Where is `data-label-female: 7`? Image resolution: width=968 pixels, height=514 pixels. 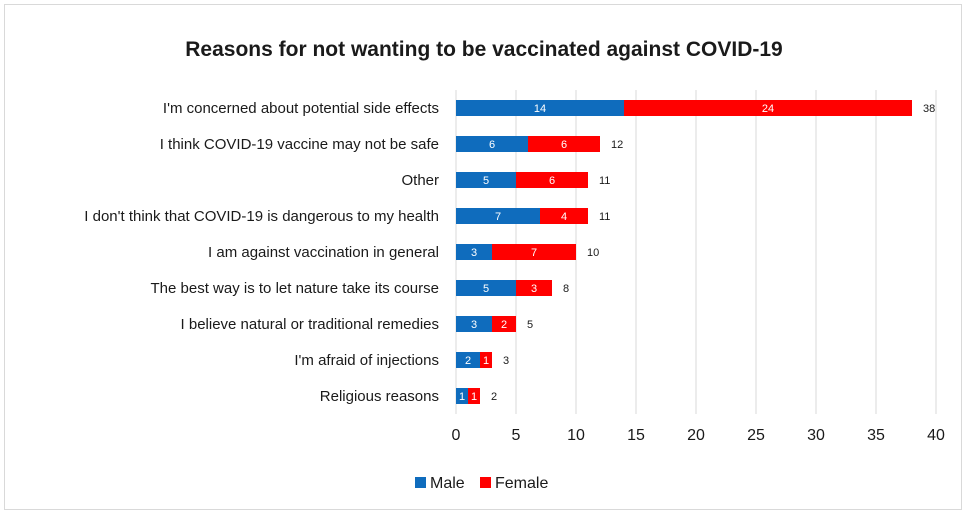 data-label-female: 7 is located at coordinates (534, 253).